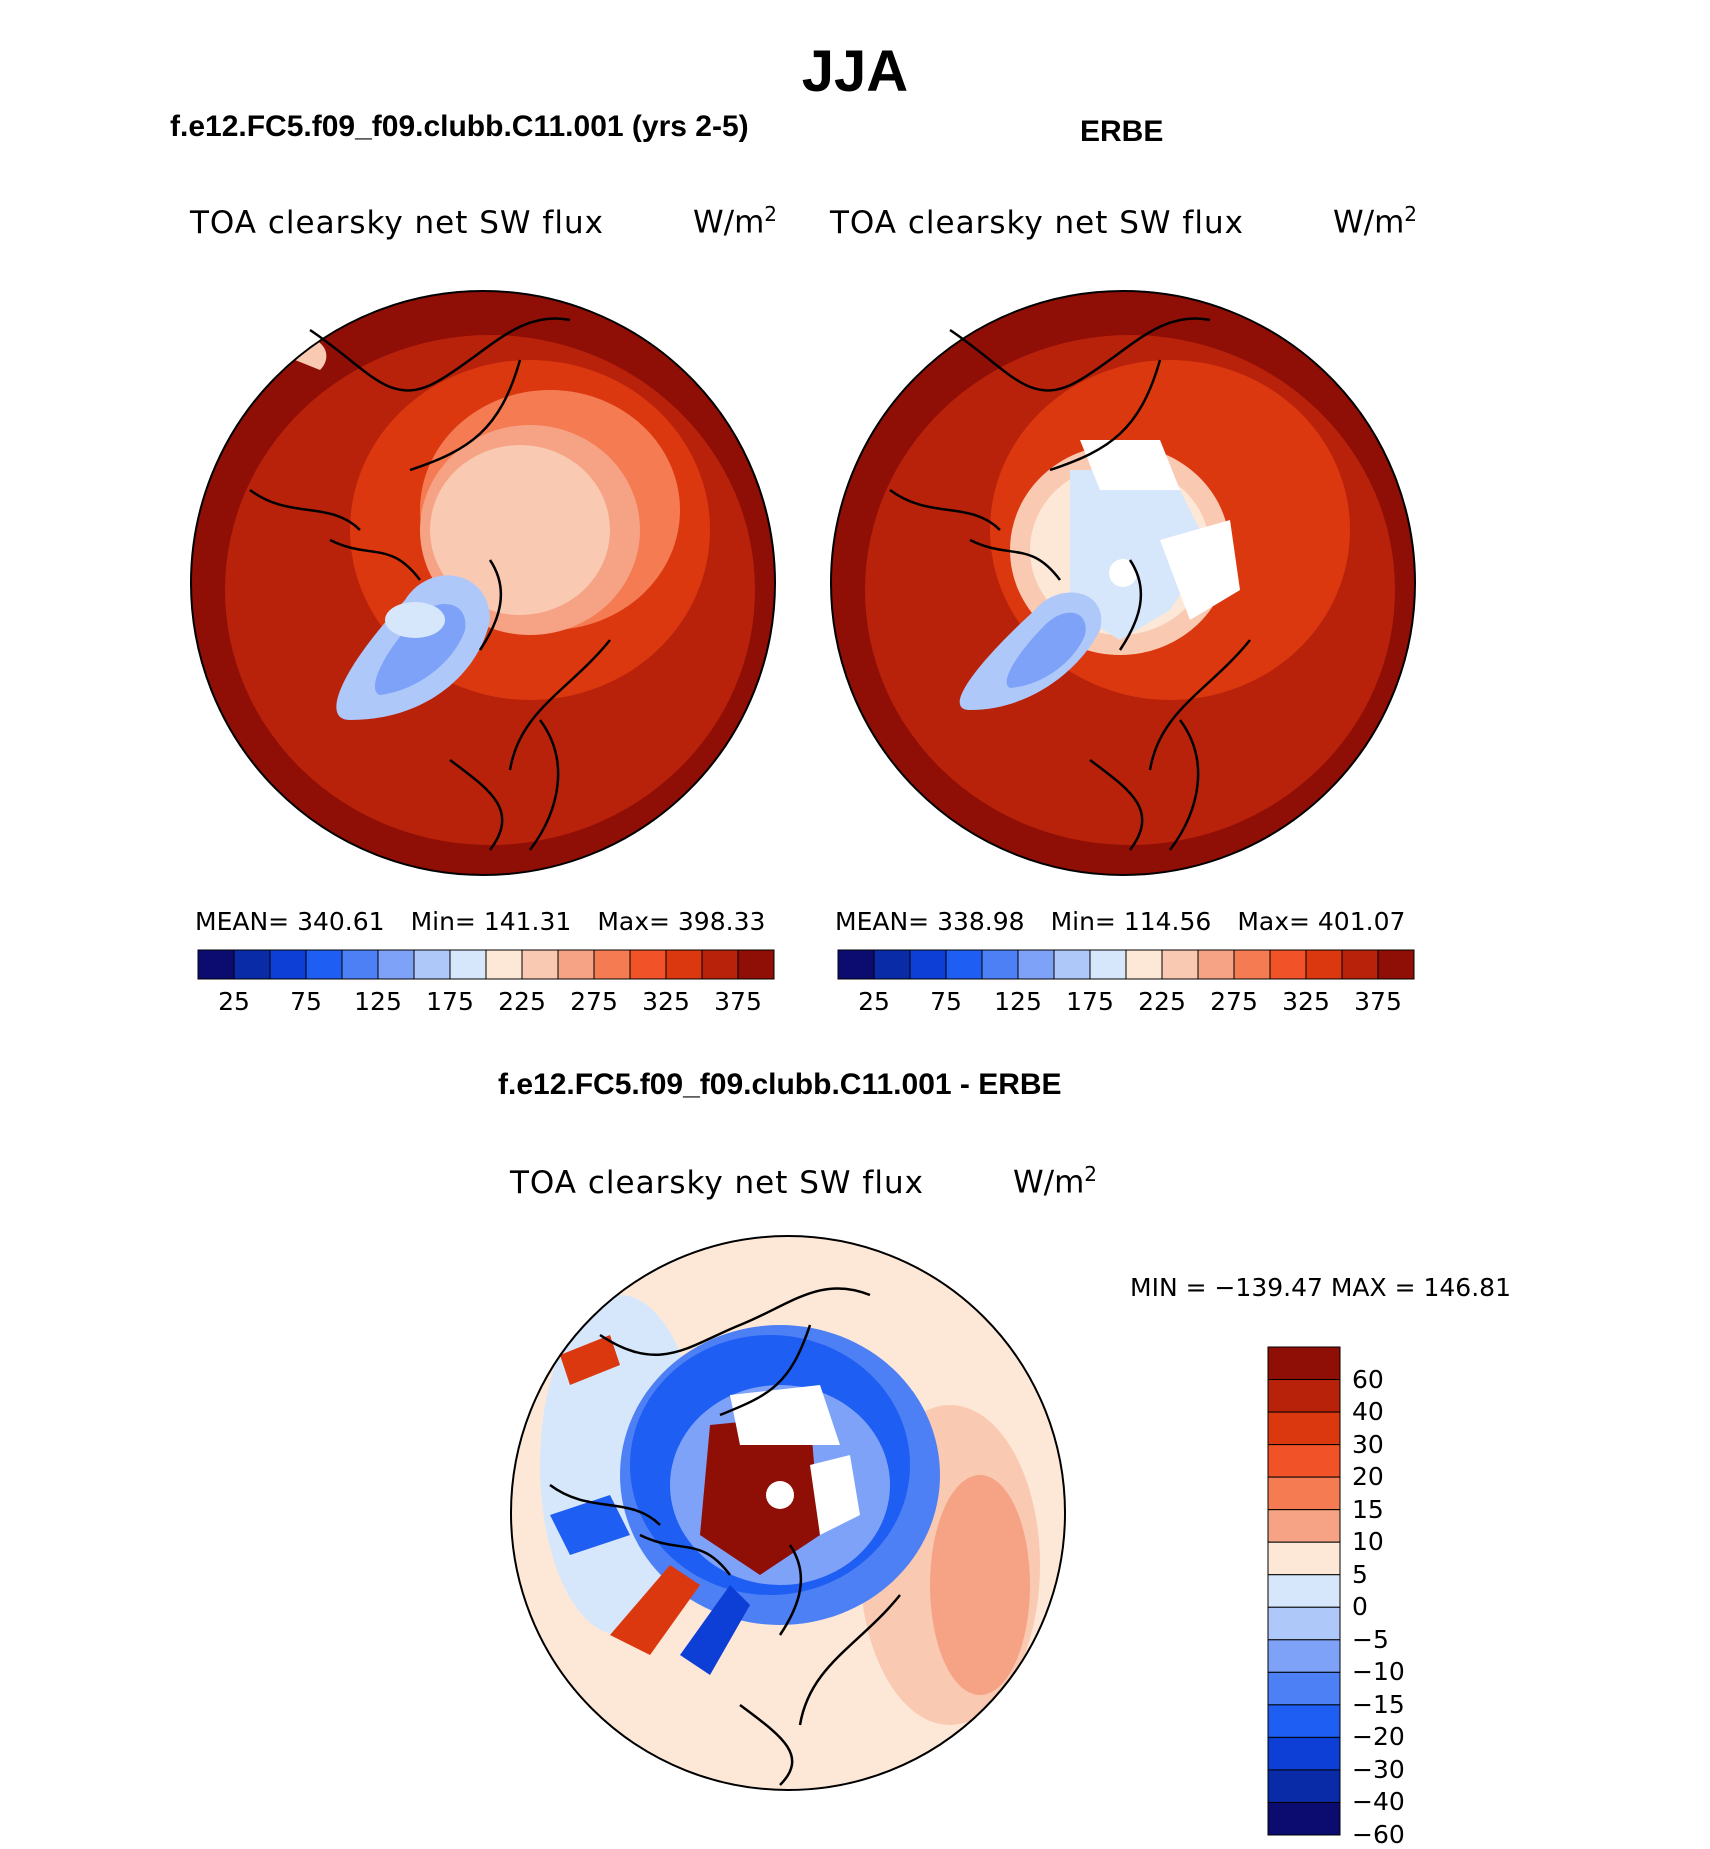 Image resolution: width=1710 pixels, height=1849 pixels. Describe the element at coordinates (1378, 1672) in the screenshot. I see `diff-colorbar-tick-label: −10` at that location.